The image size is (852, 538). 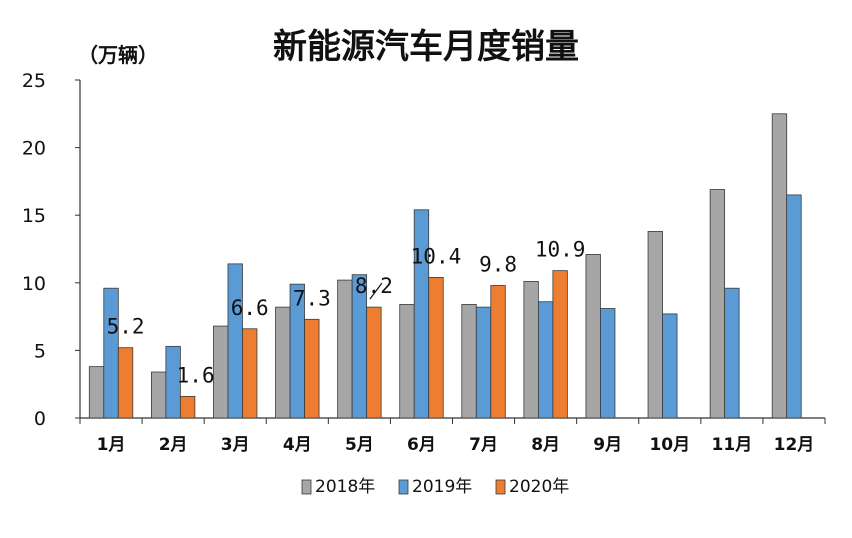 What do you see at coordinates (442, 487) in the screenshot?
I see `legend-label: 2019年` at bounding box center [442, 487].